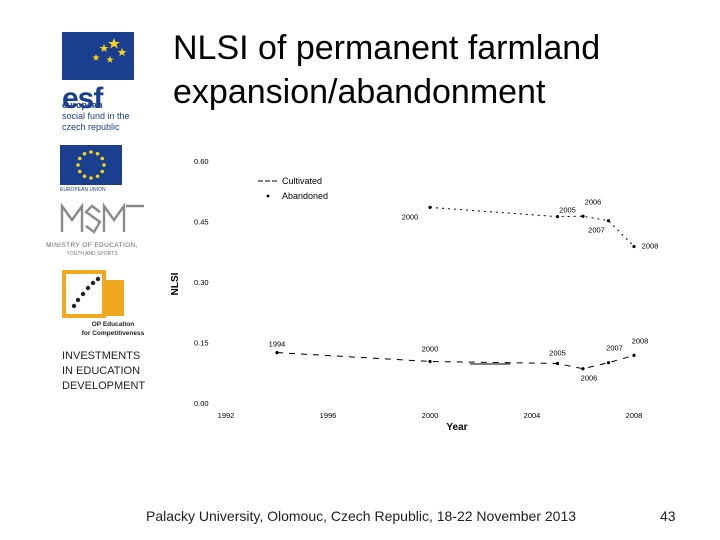 Image resolution: width=720 pixels, height=540 pixels. Describe the element at coordinates (101, 371) in the screenshot. I see `invest-line-2: IN EDUCATION` at that location.